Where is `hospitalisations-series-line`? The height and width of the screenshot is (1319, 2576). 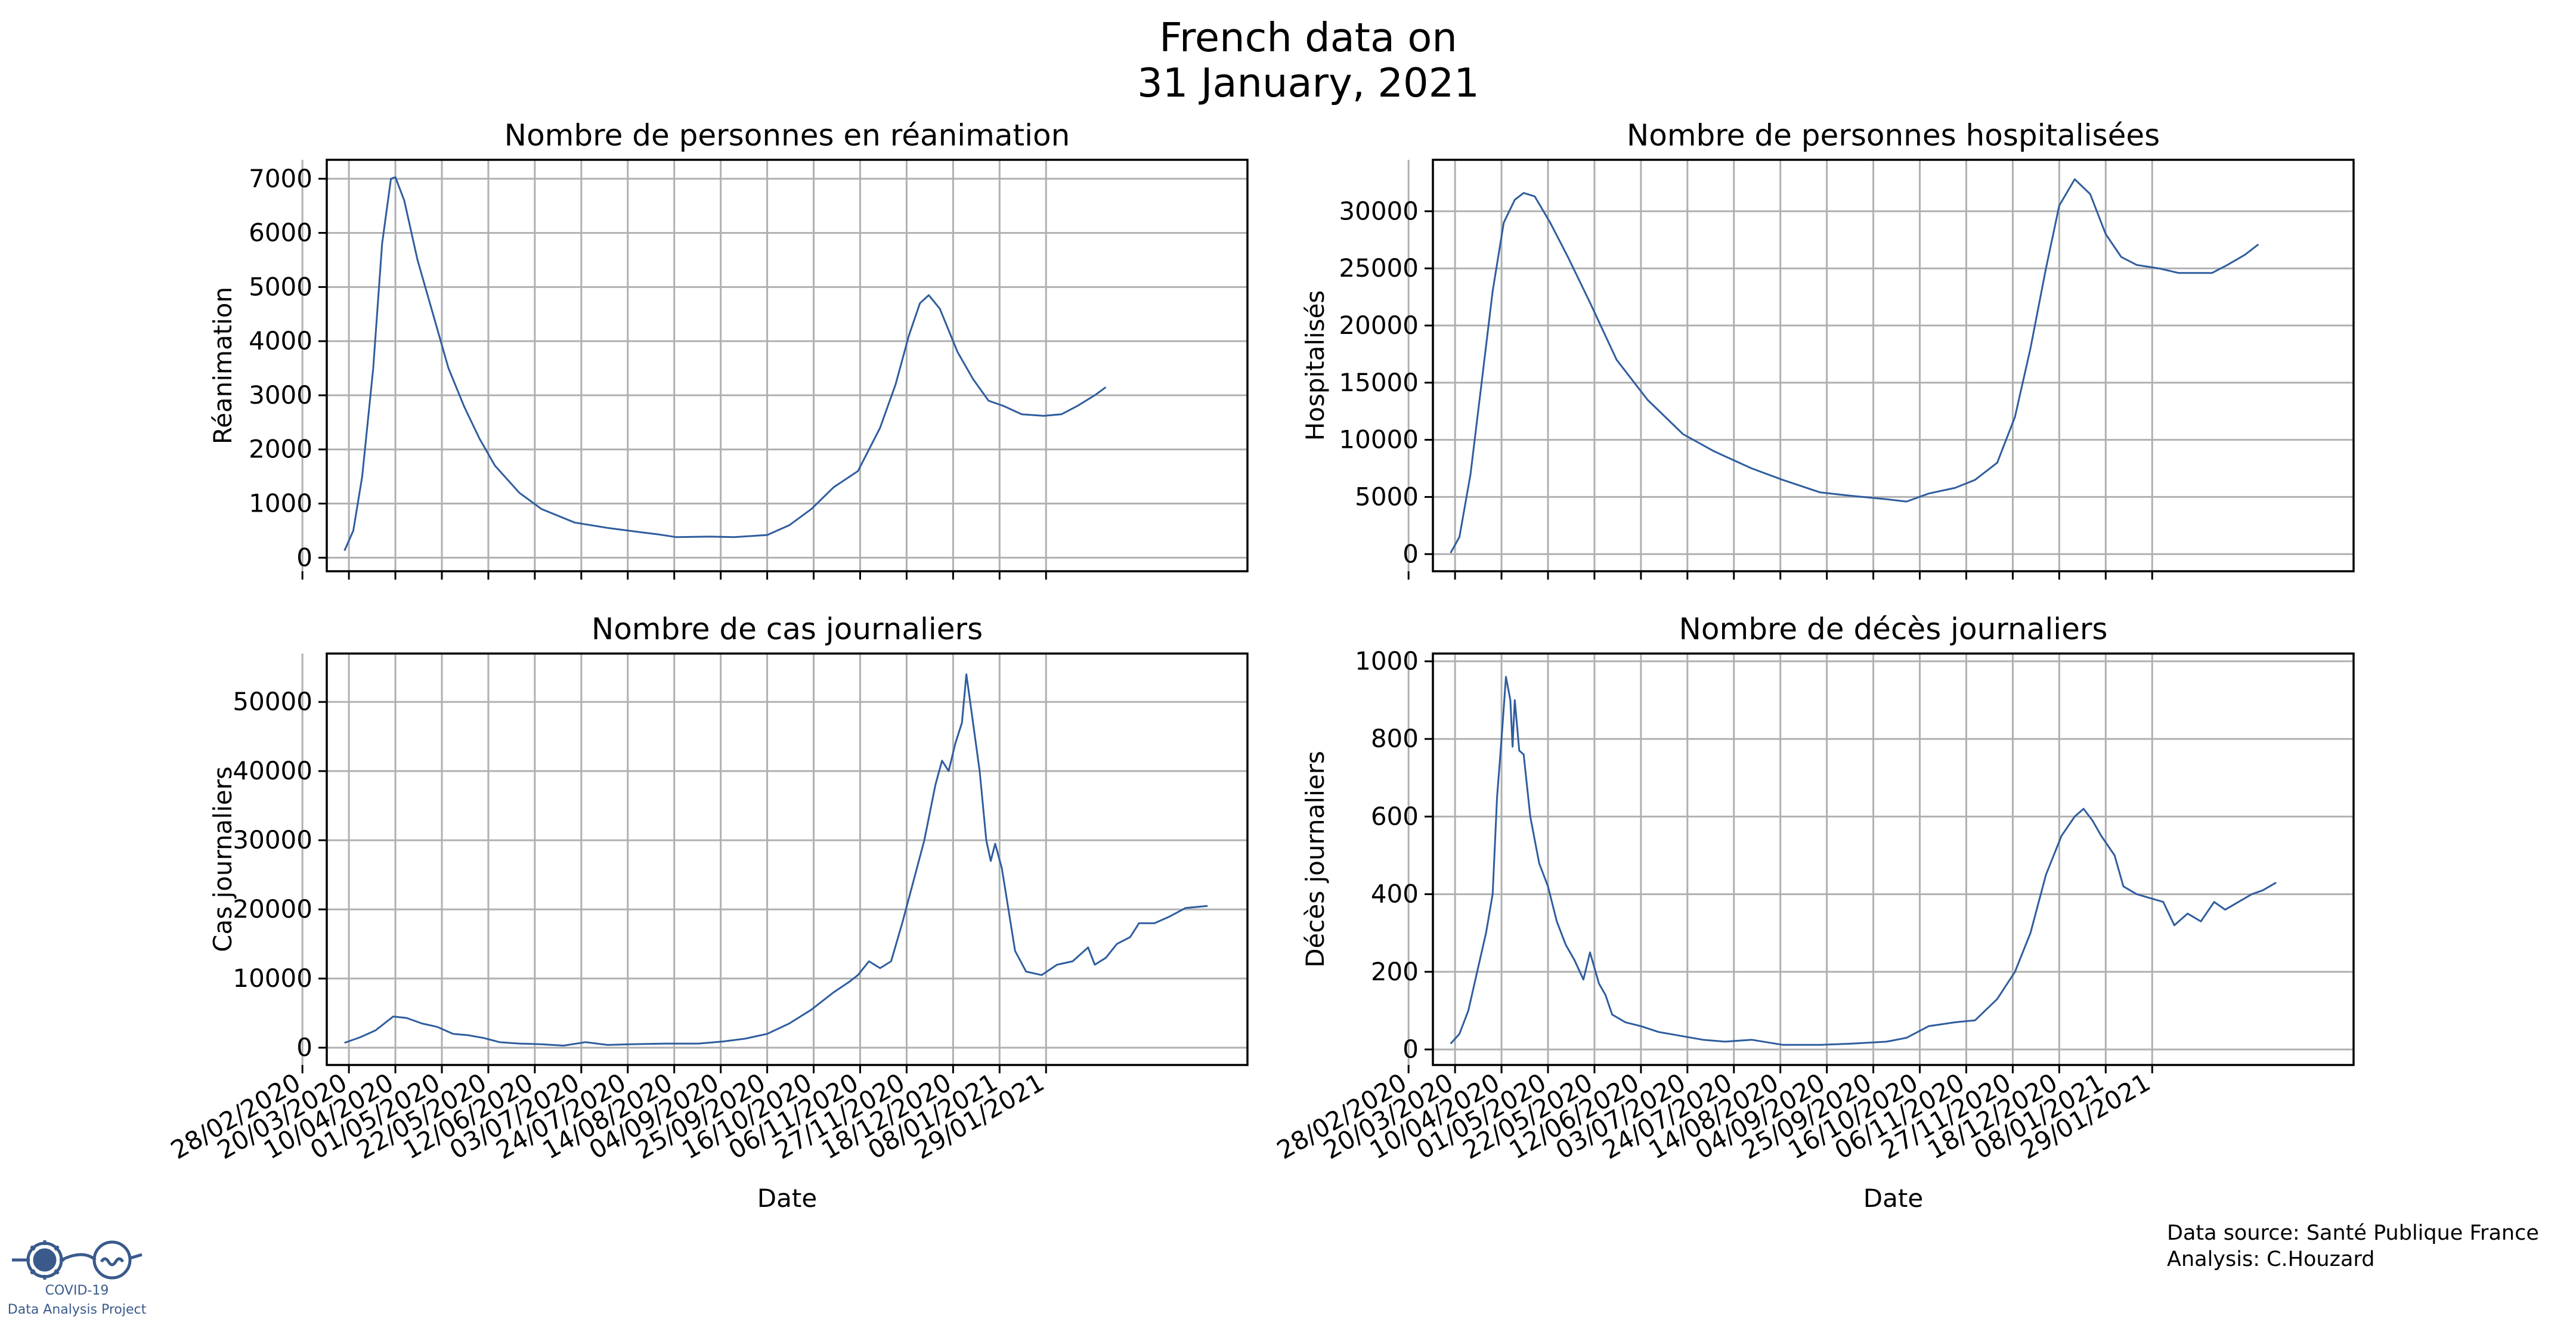 hospitalisations-series-line is located at coordinates (1854, 366).